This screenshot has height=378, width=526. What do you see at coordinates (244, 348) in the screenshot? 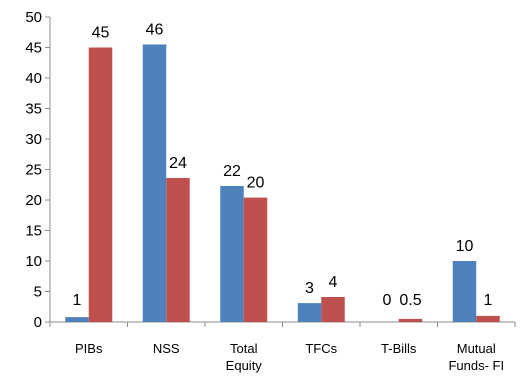
I see `x-category-label: Total` at bounding box center [244, 348].